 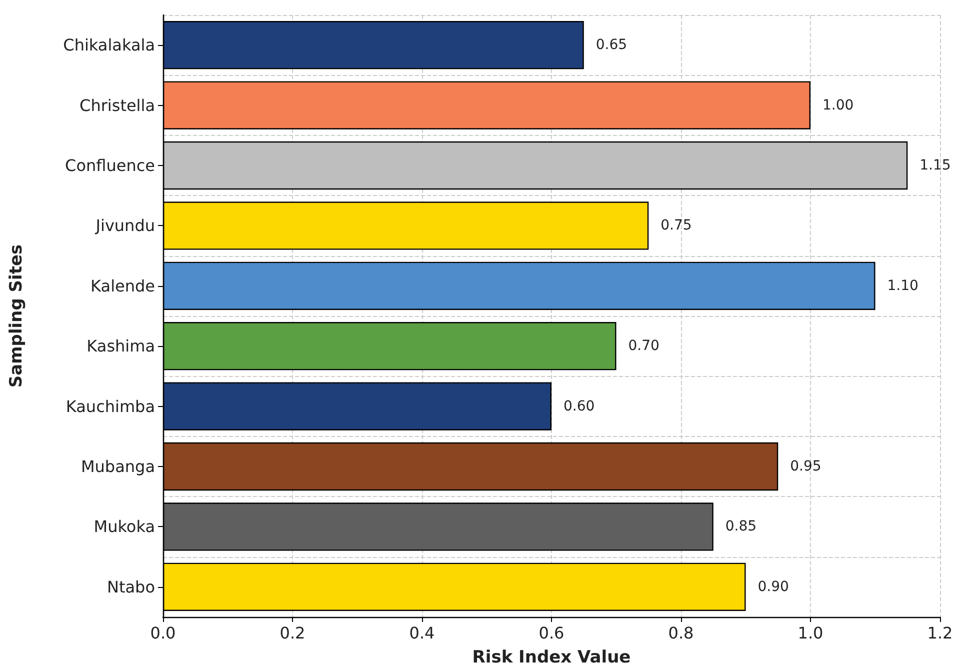 What do you see at coordinates (838, 105) in the screenshot?
I see `data-label: 1.00` at bounding box center [838, 105].